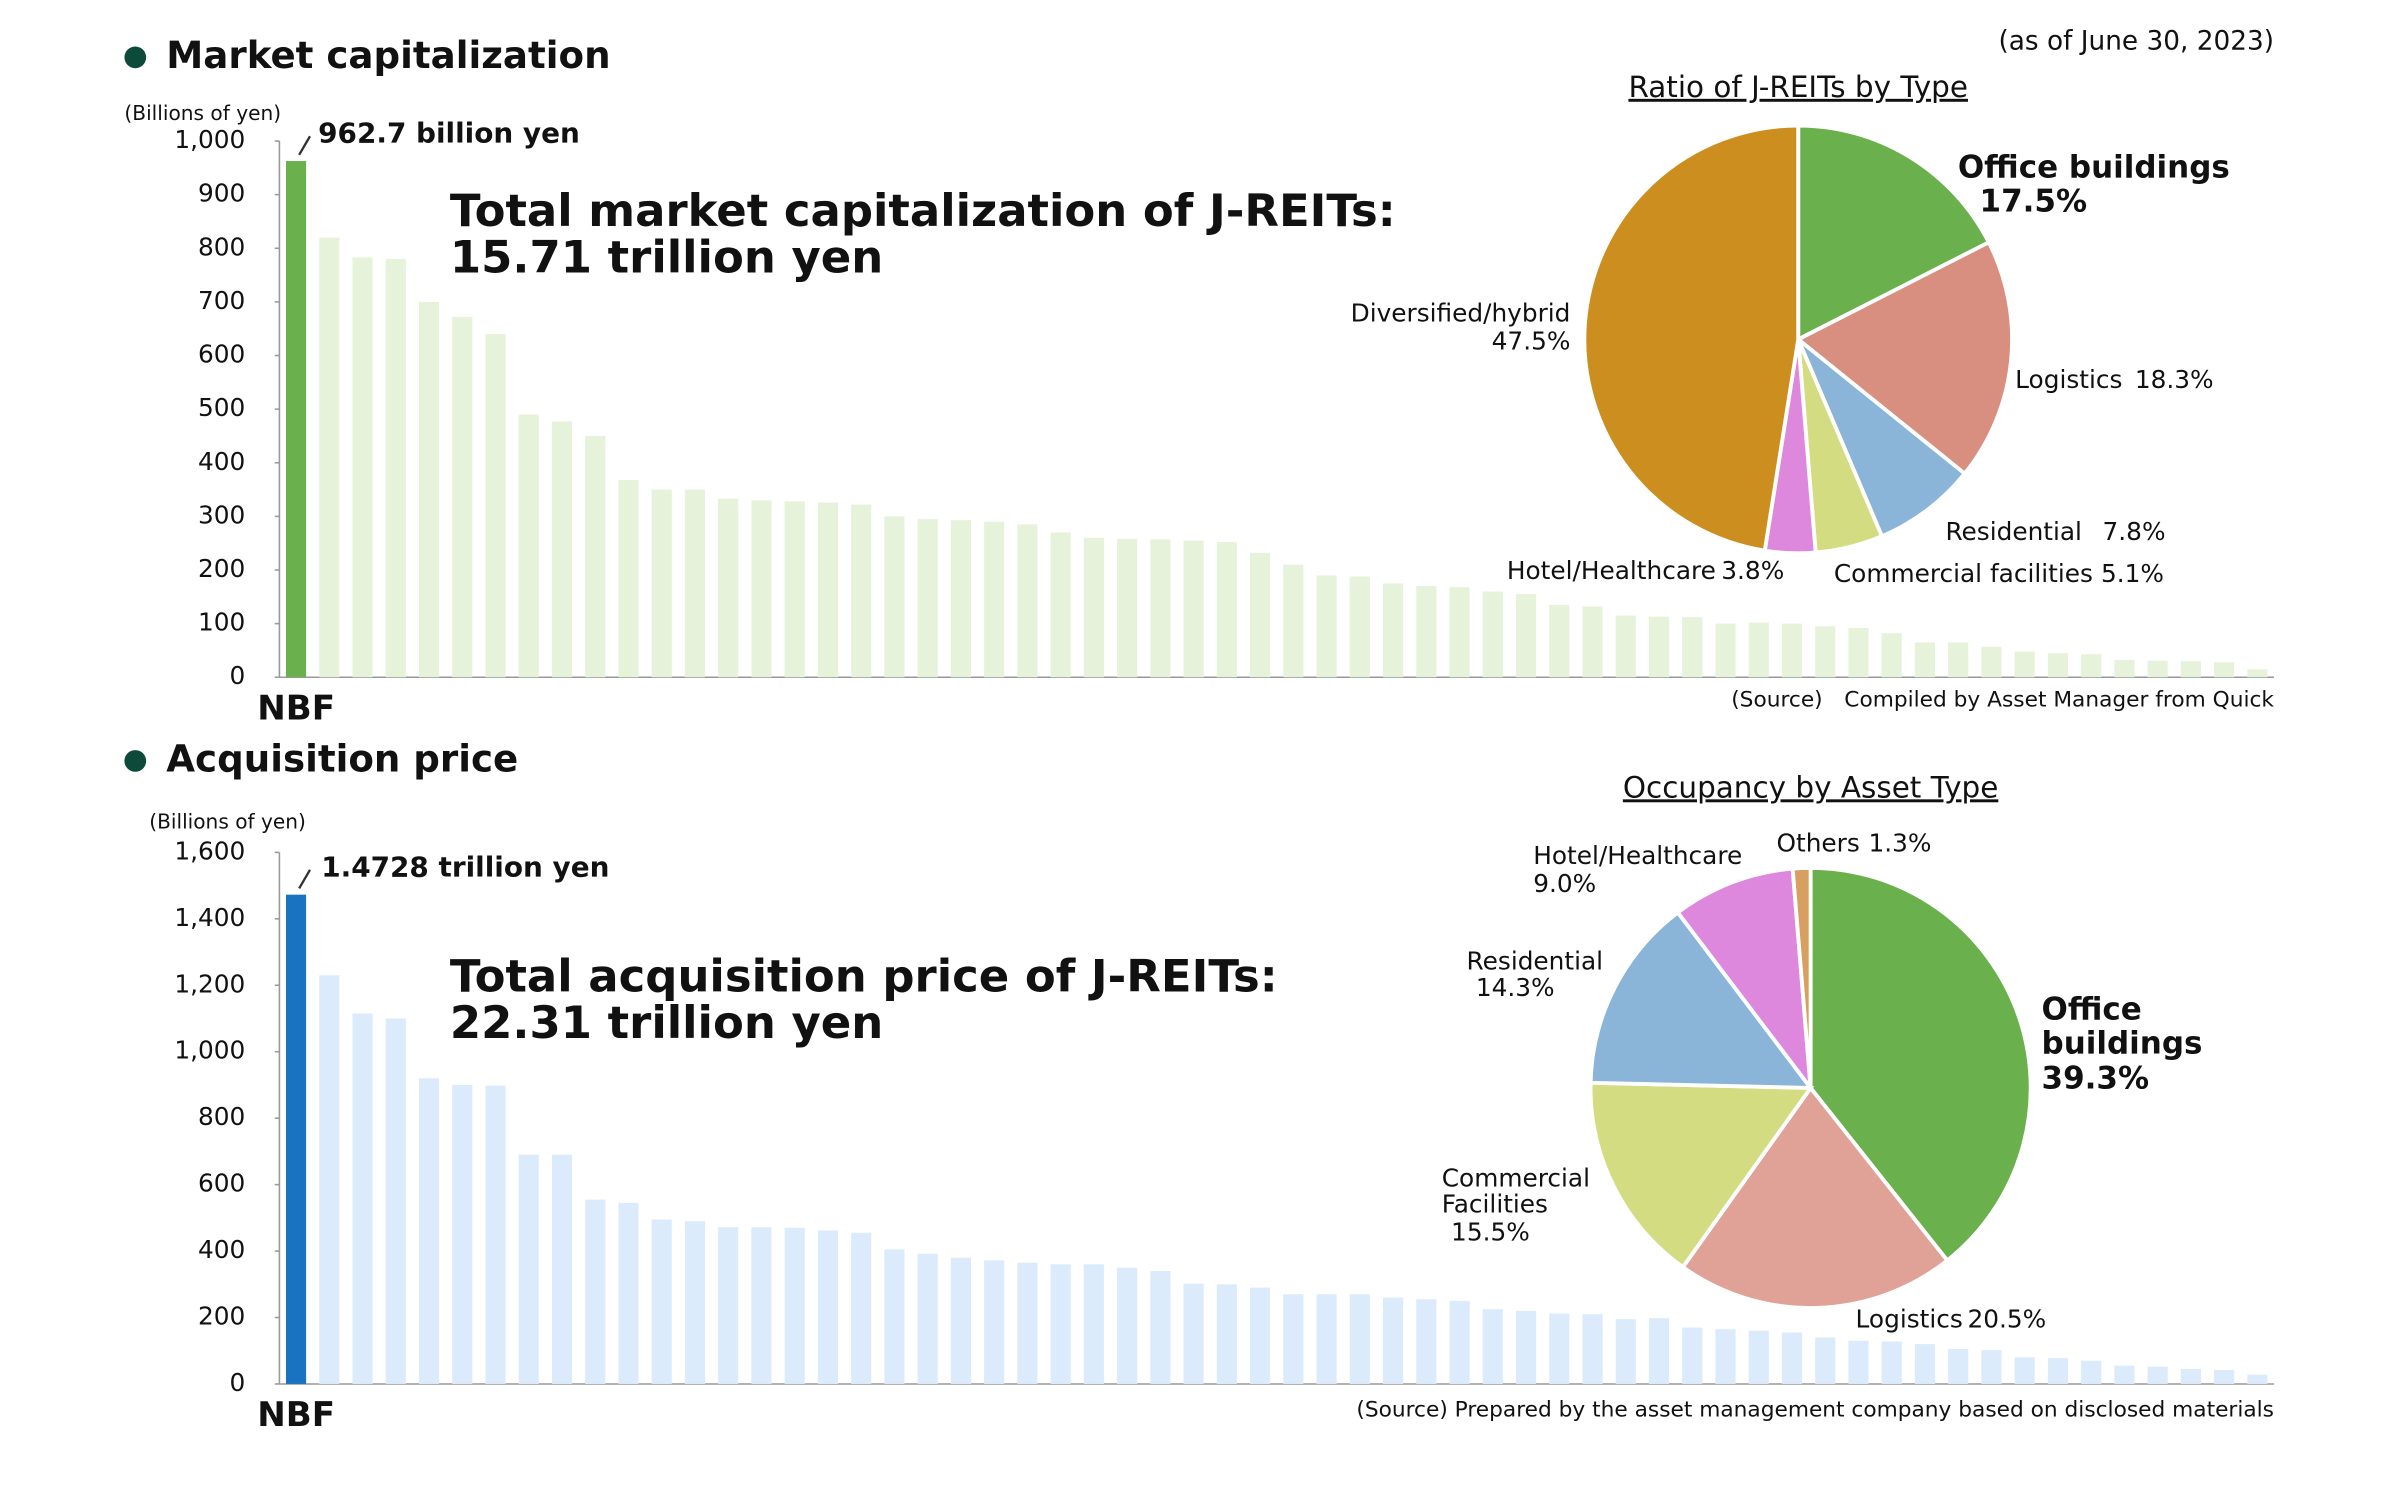 The image size is (2400, 1494). Describe the element at coordinates (1516, 1190) in the screenshot. I see `slice-label: Commercial Facilities` at that location.